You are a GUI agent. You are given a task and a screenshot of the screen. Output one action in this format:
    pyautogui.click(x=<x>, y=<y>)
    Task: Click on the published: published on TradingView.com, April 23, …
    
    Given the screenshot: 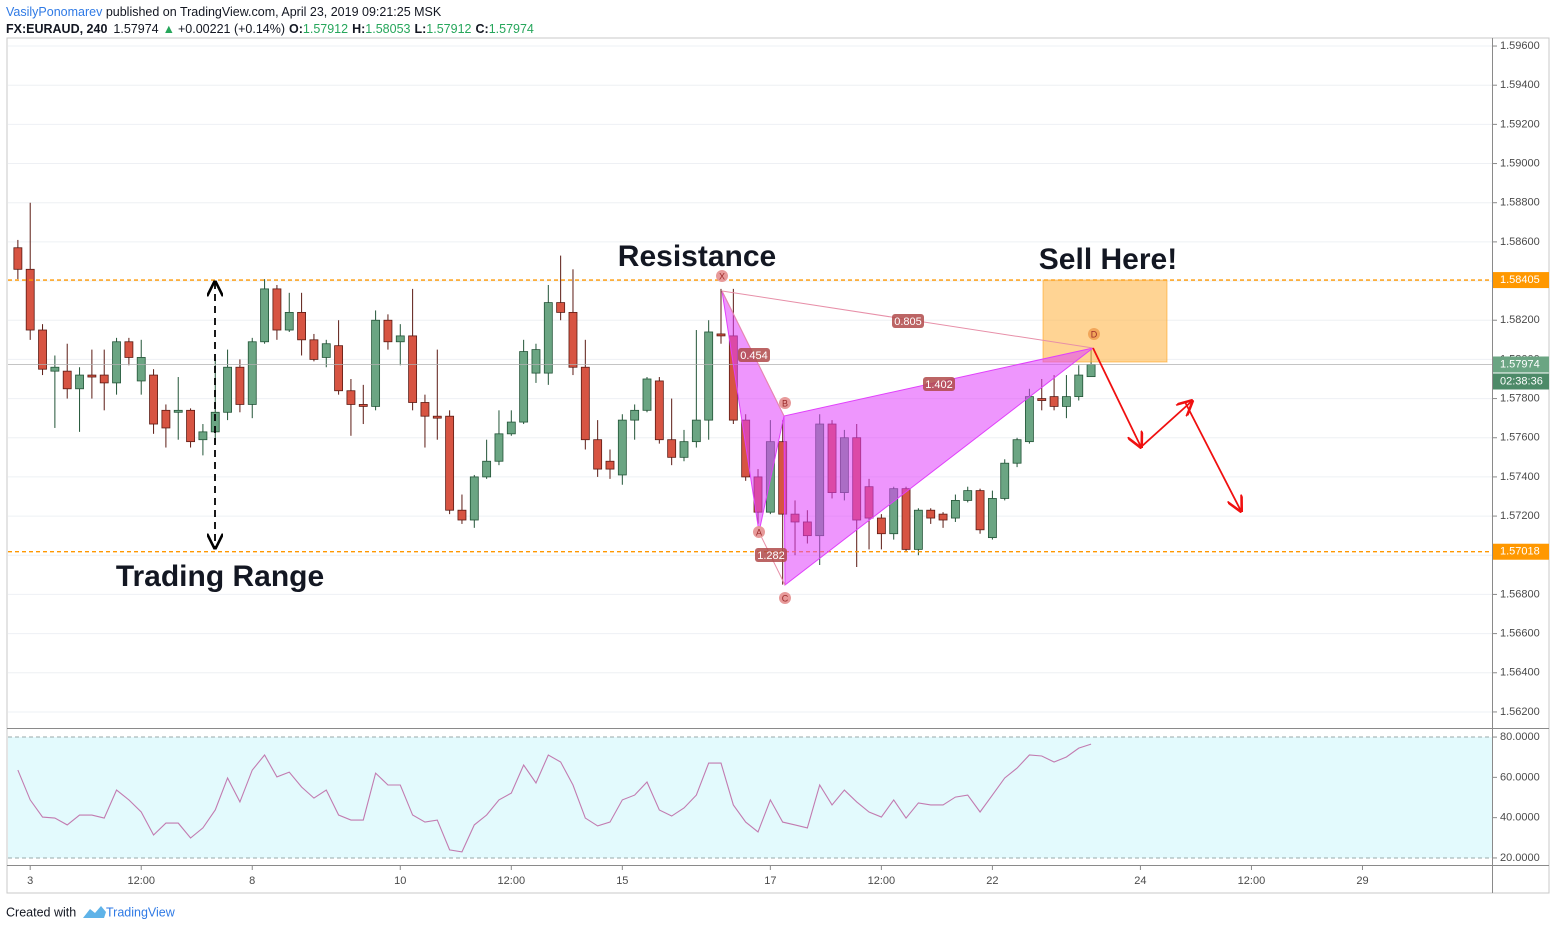 What is the action you would take?
    pyautogui.click(x=272, y=12)
    